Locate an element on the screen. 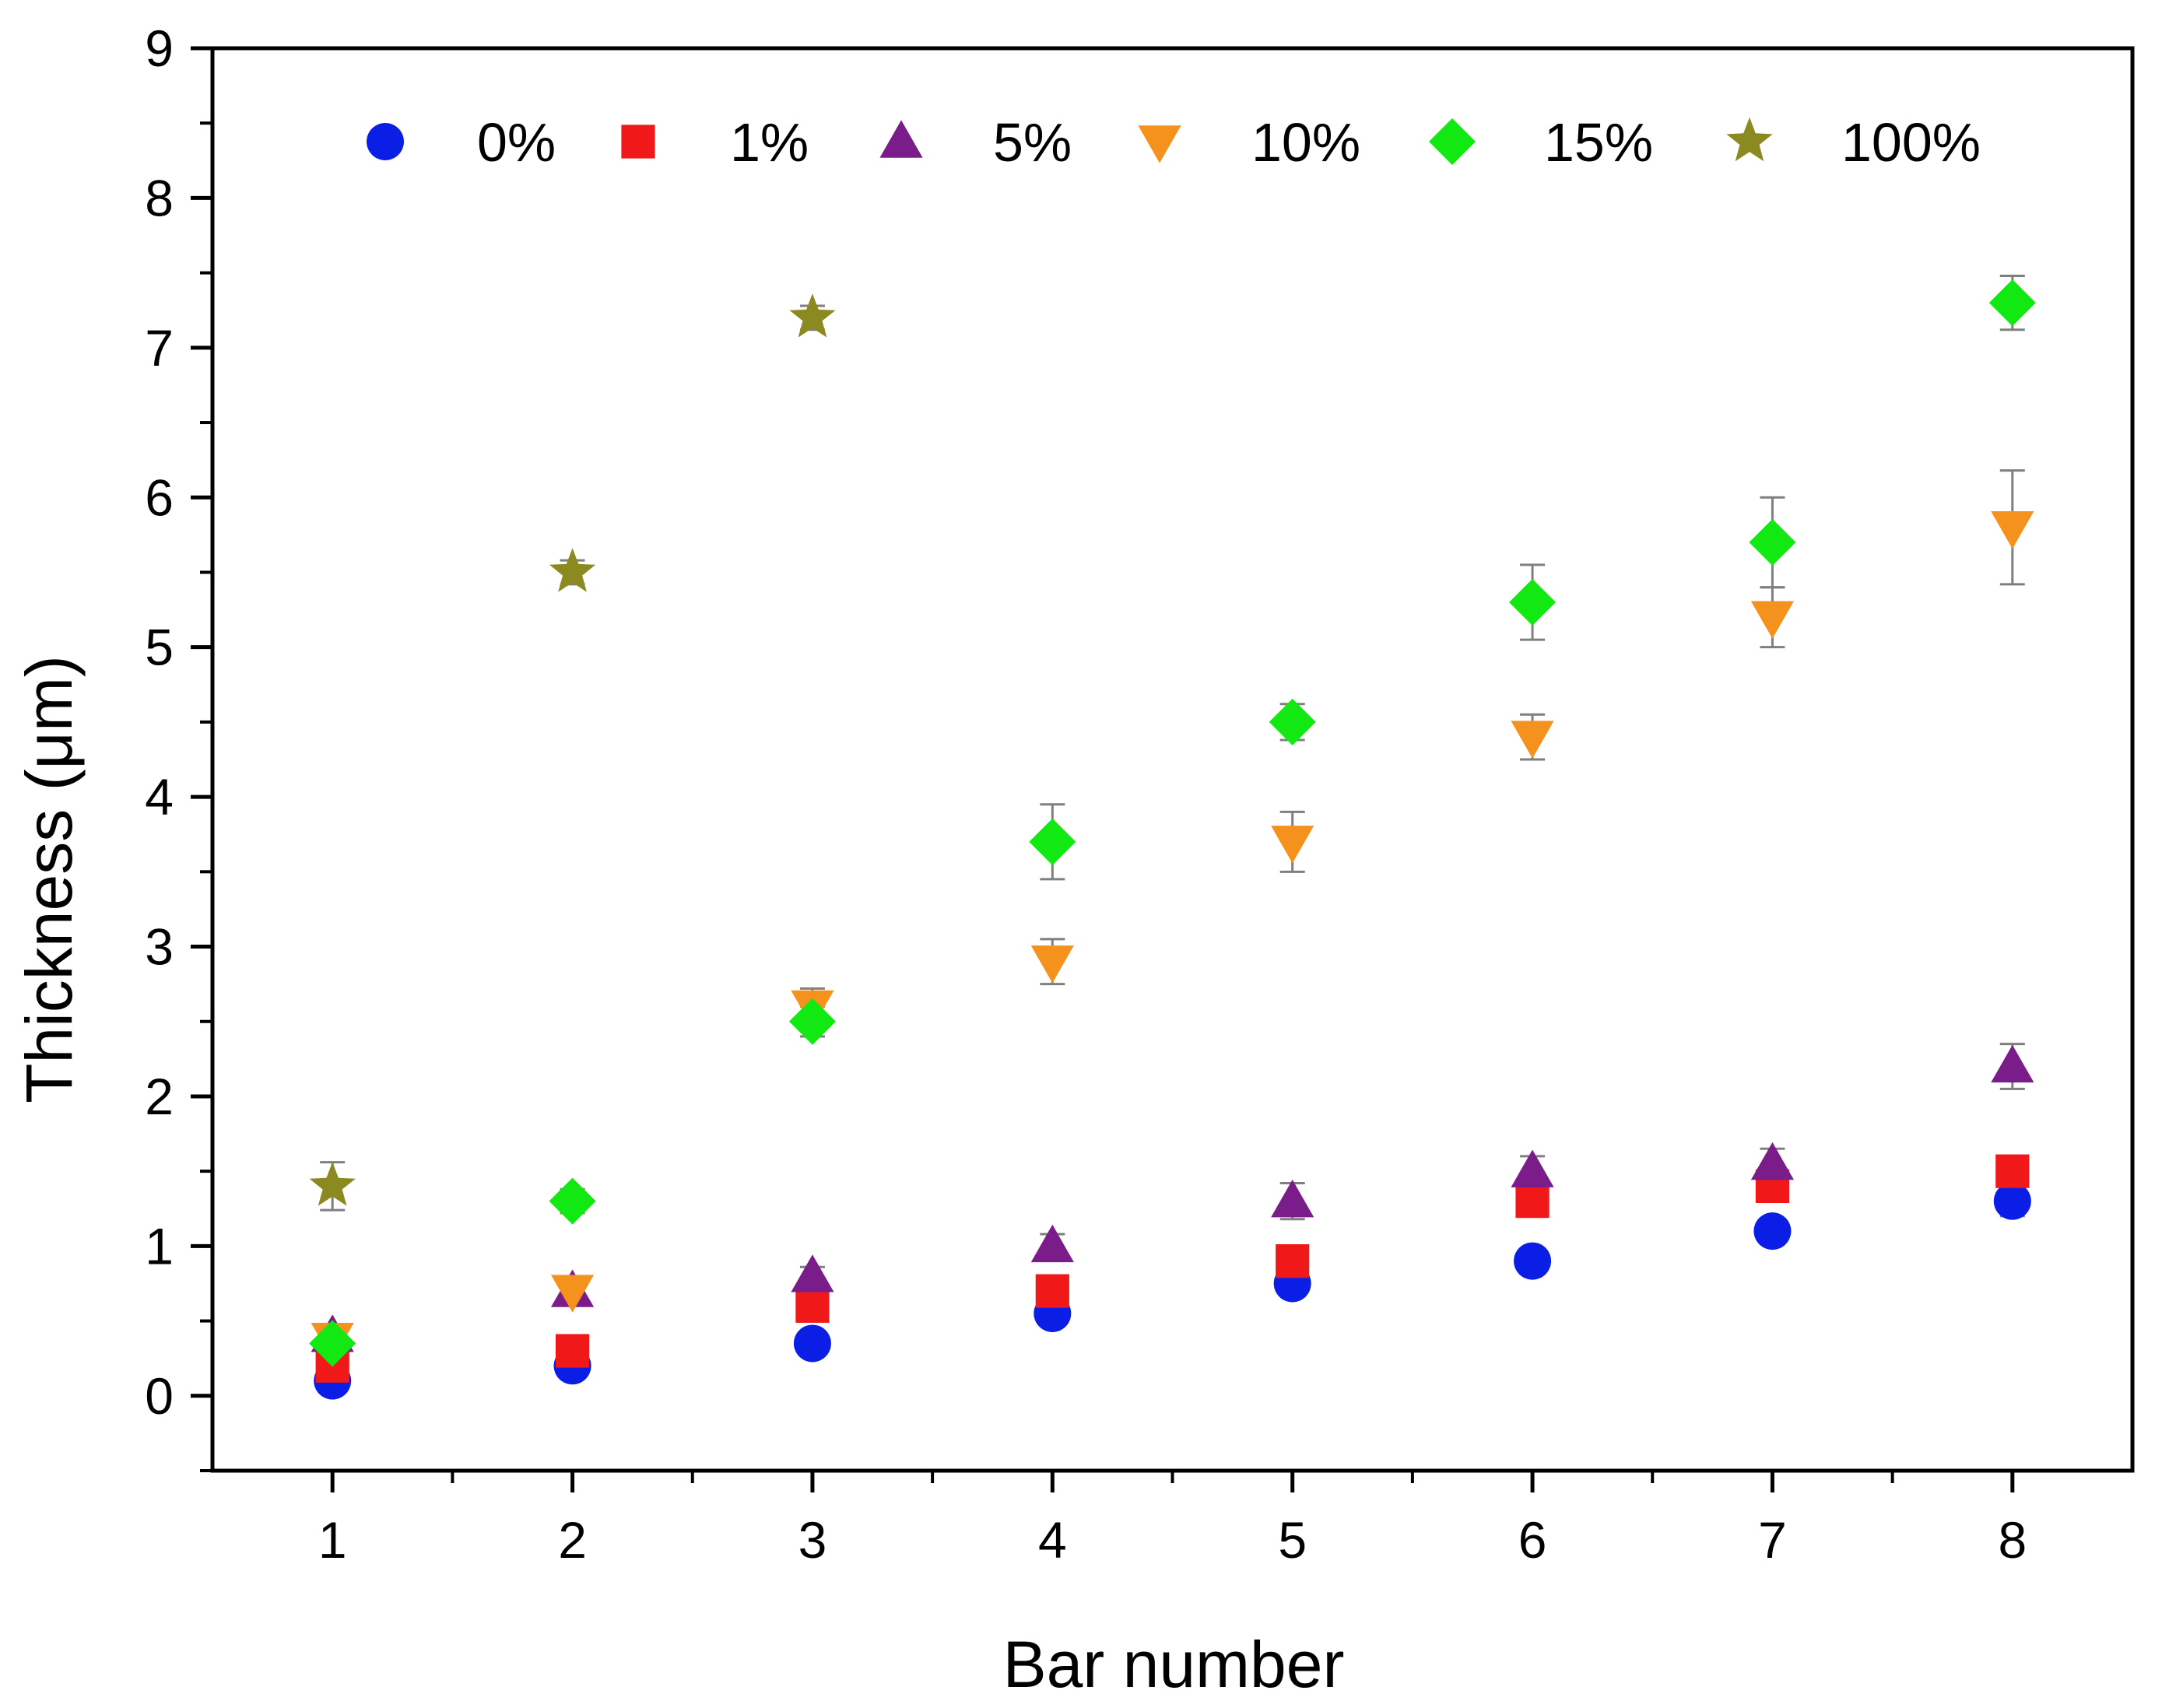  legend-item-100pct: 100% is located at coordinates (1853, 142).